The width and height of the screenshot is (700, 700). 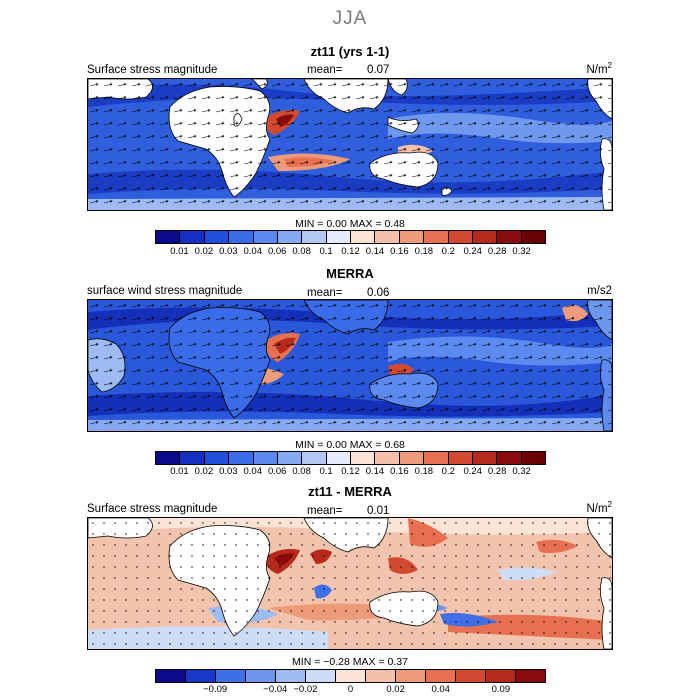 What do you see at coordinates (326, 471) in the screenshot?
I see `colorbar-tick-label: 0.1` at bounding box center [326, 471].